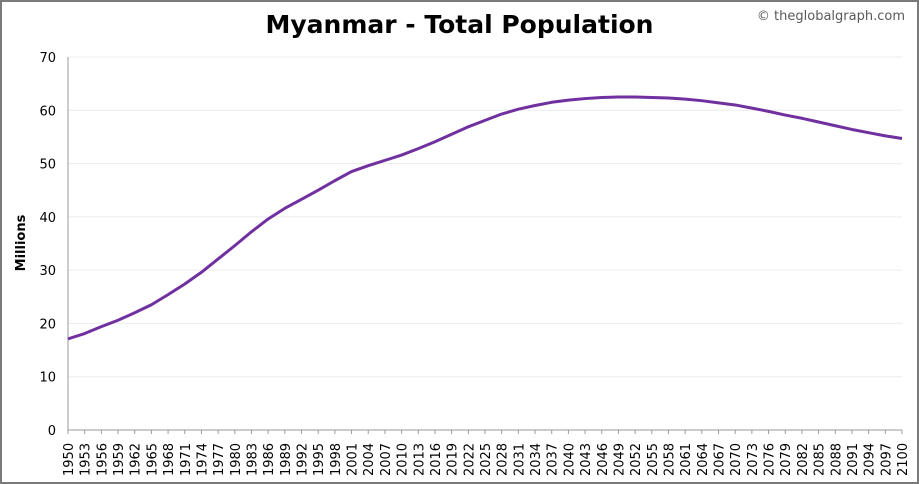 This screenshot has height=484, width=919. Describe the element at coordinates (536, 459) in the screenshot. I see `x-tick-label: 2034` at that location.